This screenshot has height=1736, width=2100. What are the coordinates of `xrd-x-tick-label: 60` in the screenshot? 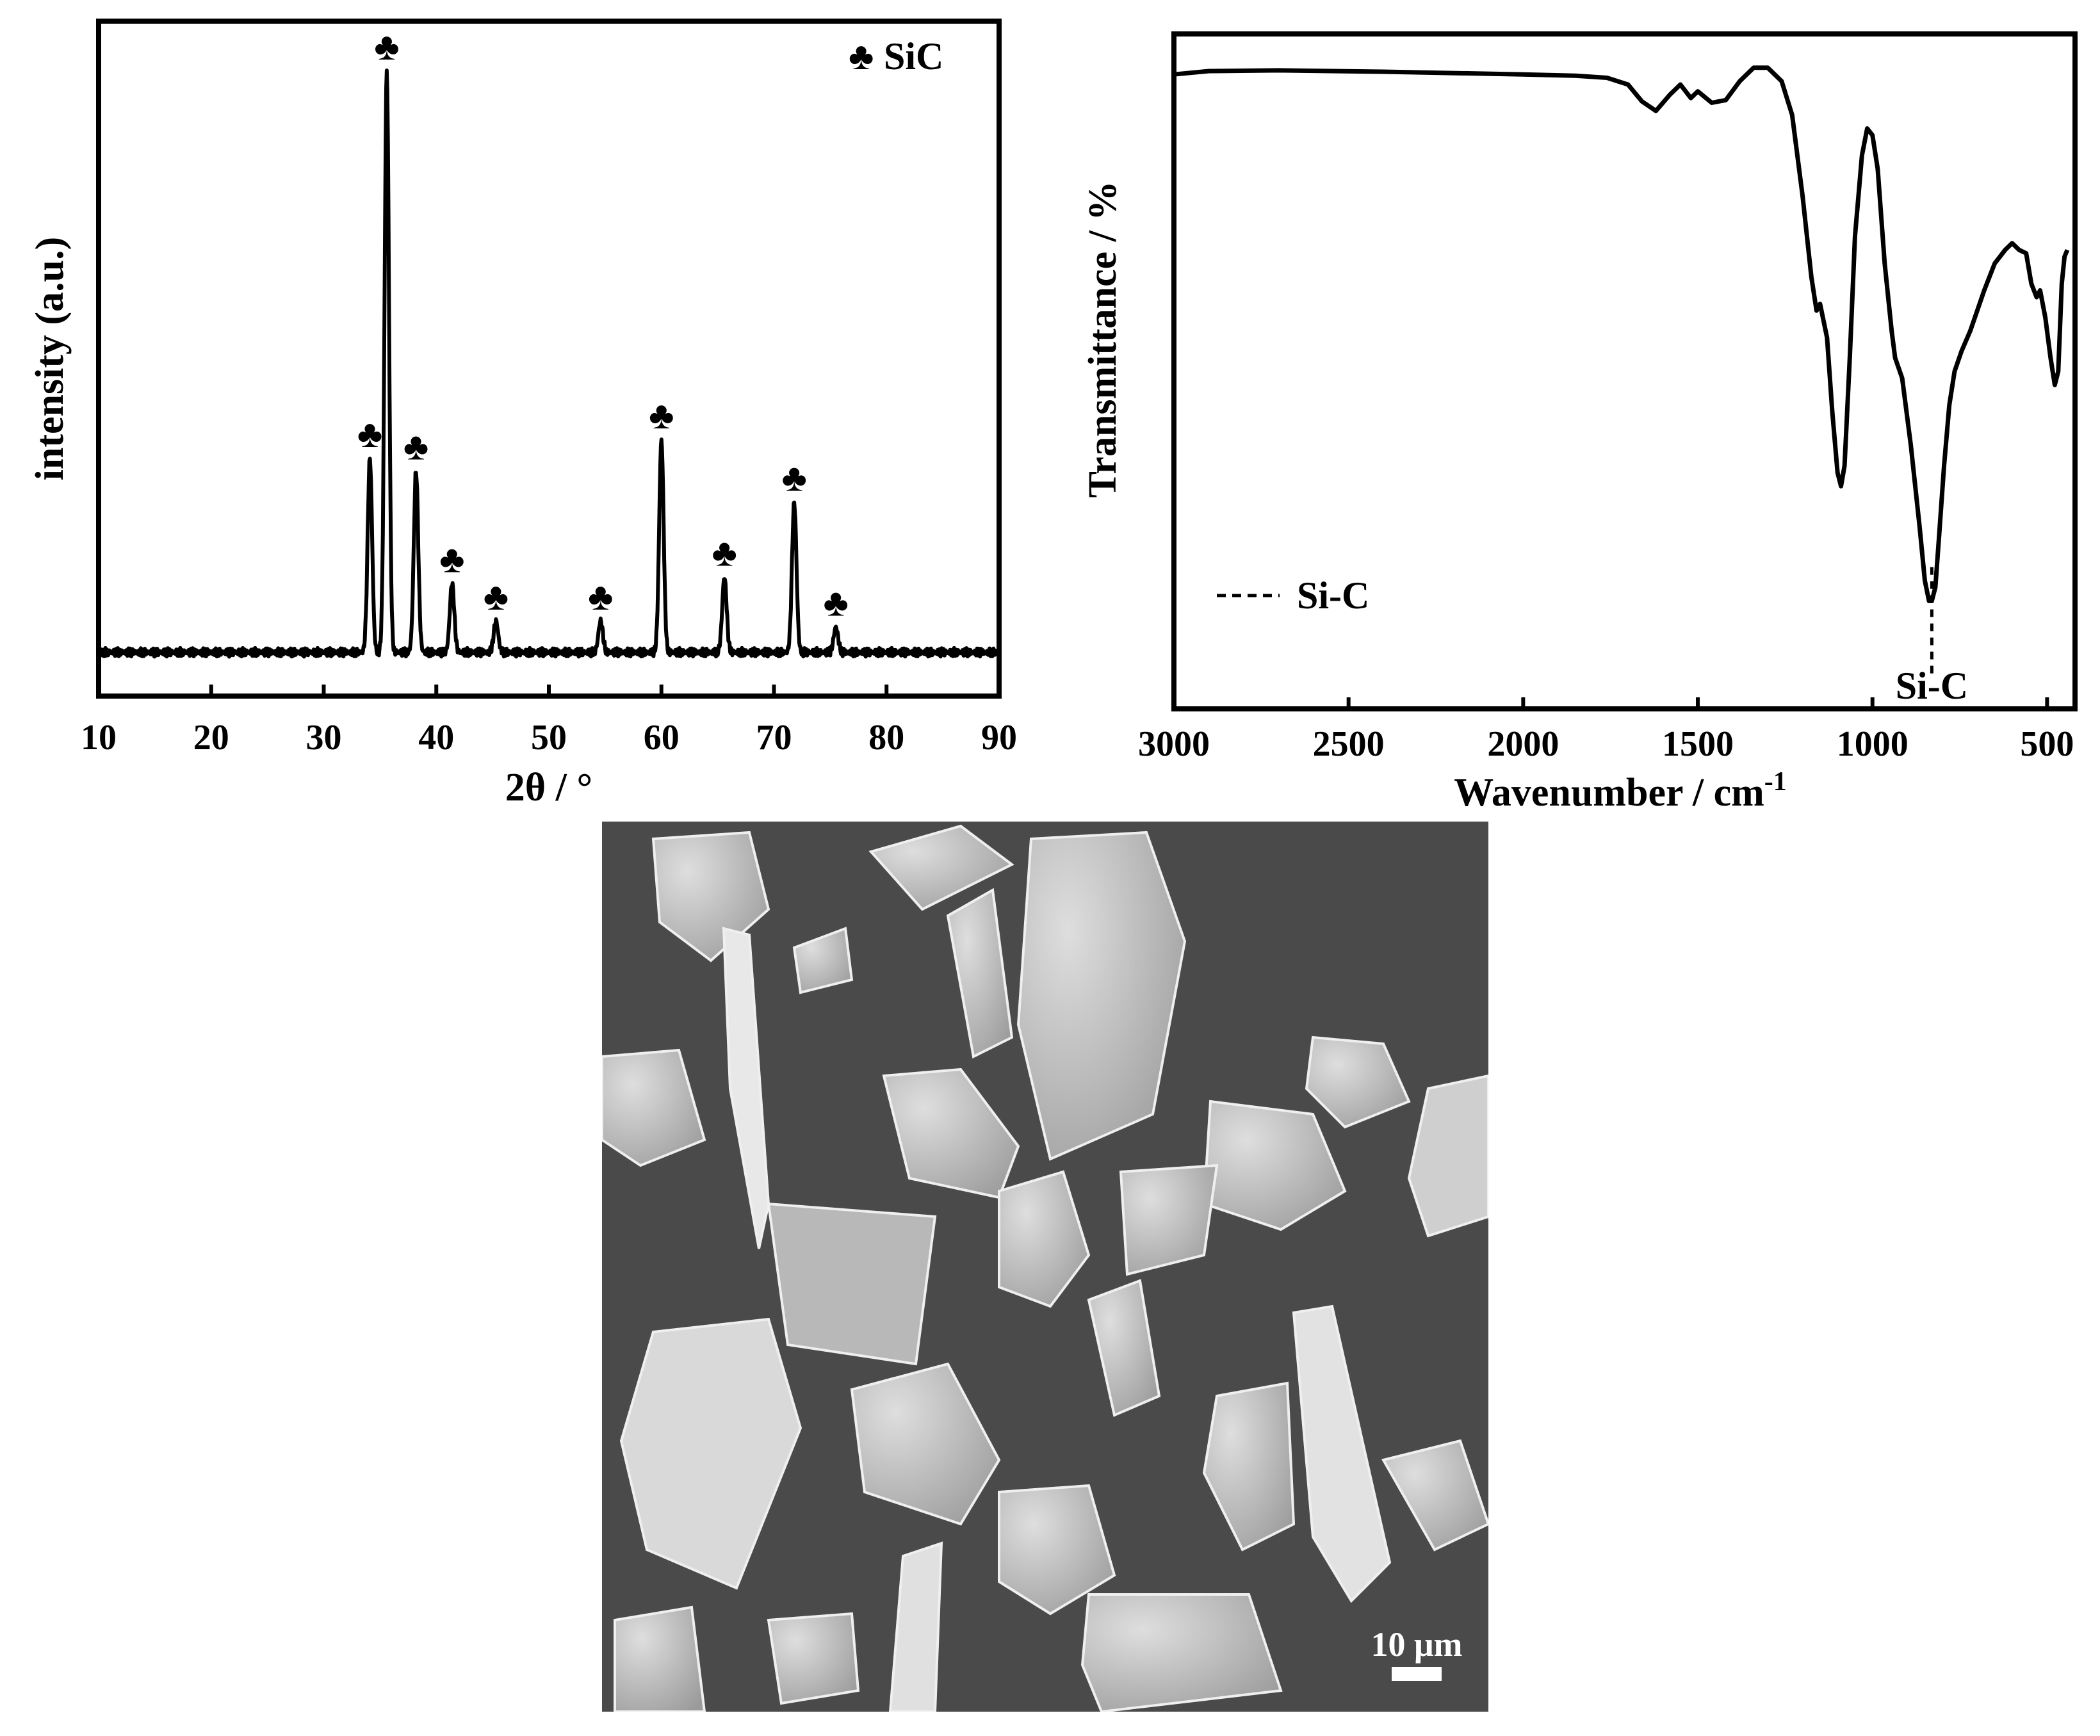 It's located at (662, 738).